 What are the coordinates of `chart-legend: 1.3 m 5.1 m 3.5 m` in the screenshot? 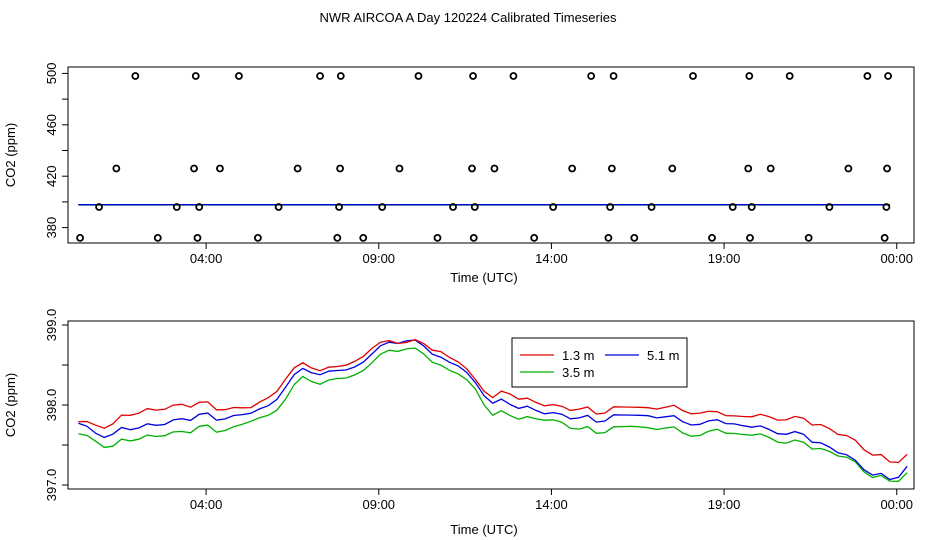 It's located at (599, 362).